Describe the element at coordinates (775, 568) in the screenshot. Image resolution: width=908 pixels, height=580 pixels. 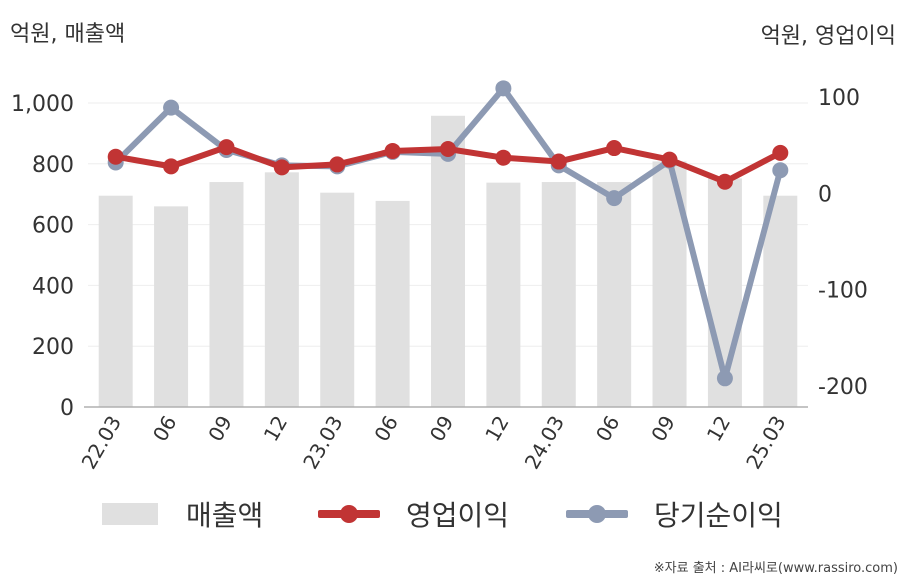
I see `source-note: ※자료 출처 : AI라씨로(www.rassiro.com)` at that location.